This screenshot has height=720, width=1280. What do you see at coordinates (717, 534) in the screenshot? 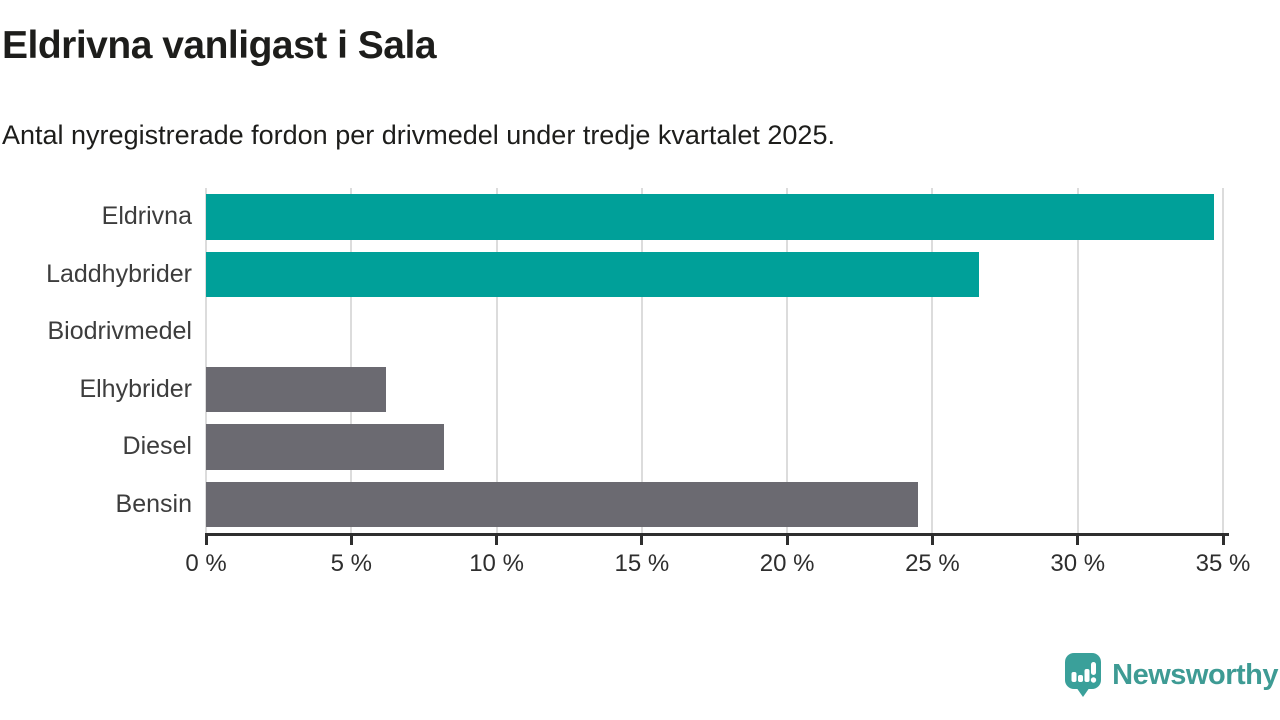
I see `x-axis-line` at bounding box center [717, 534].